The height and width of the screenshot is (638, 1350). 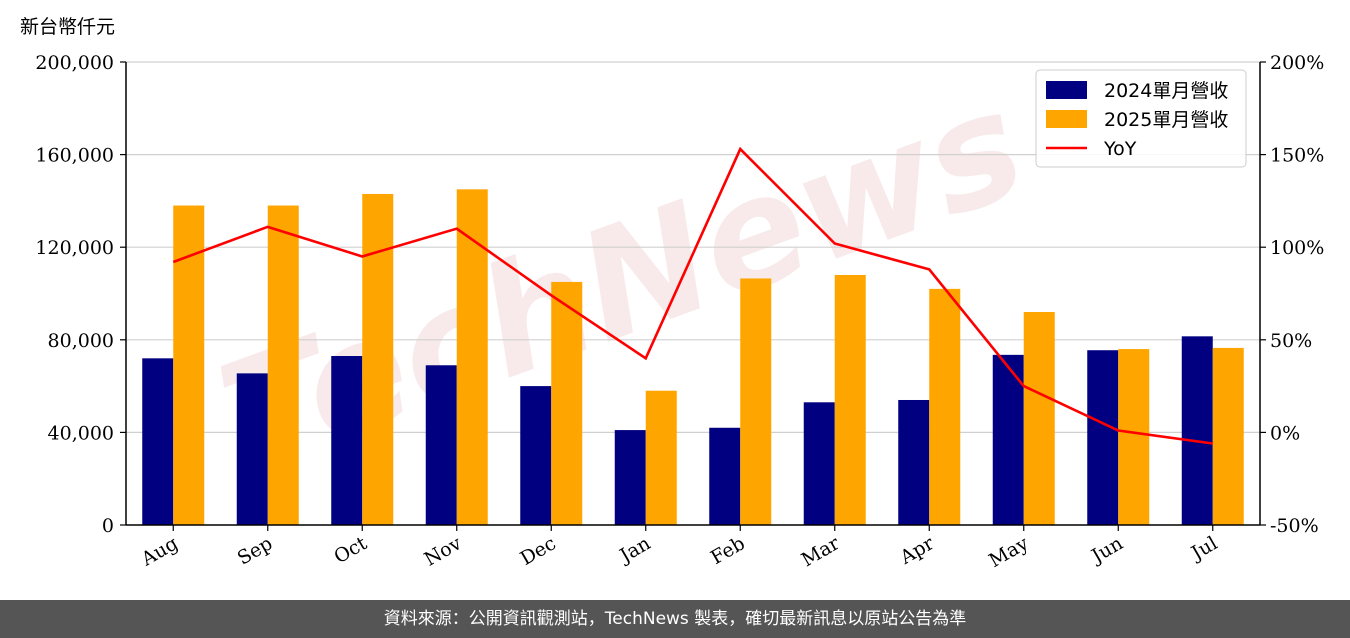 What do you see at coordinates (108, 526) in the screenshot?
I see `y-tick-label: 0` at bounding box center [108, 526].